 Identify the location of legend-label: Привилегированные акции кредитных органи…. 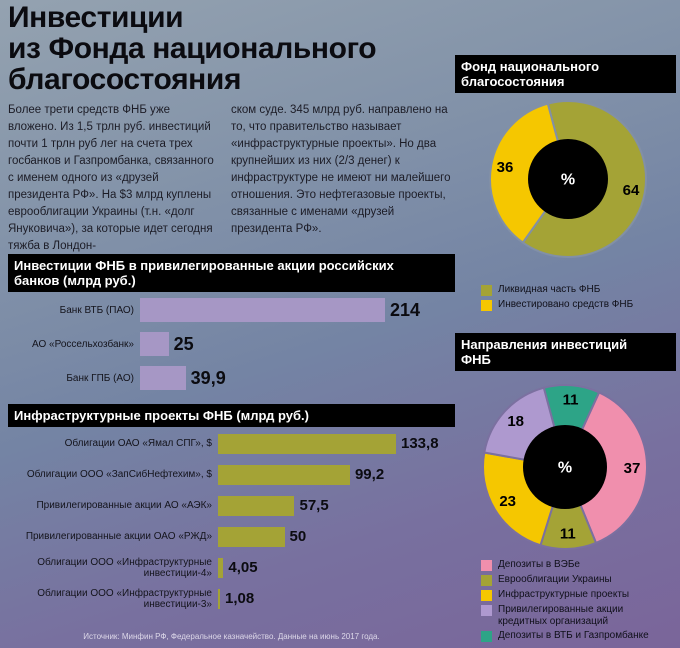
(561, 615).